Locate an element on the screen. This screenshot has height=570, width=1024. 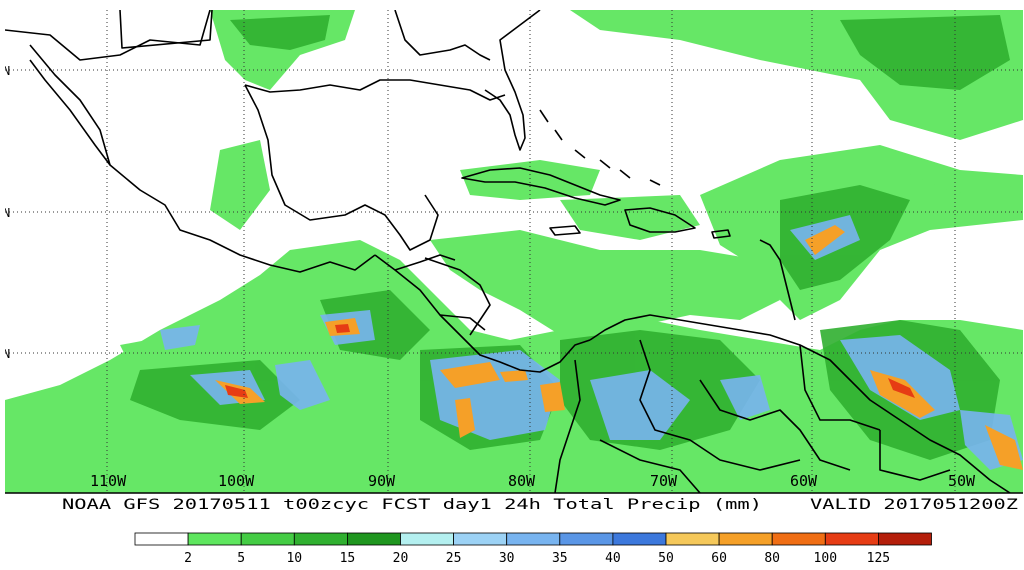
lat-mark-3: N is located at coordinates (6, 354).